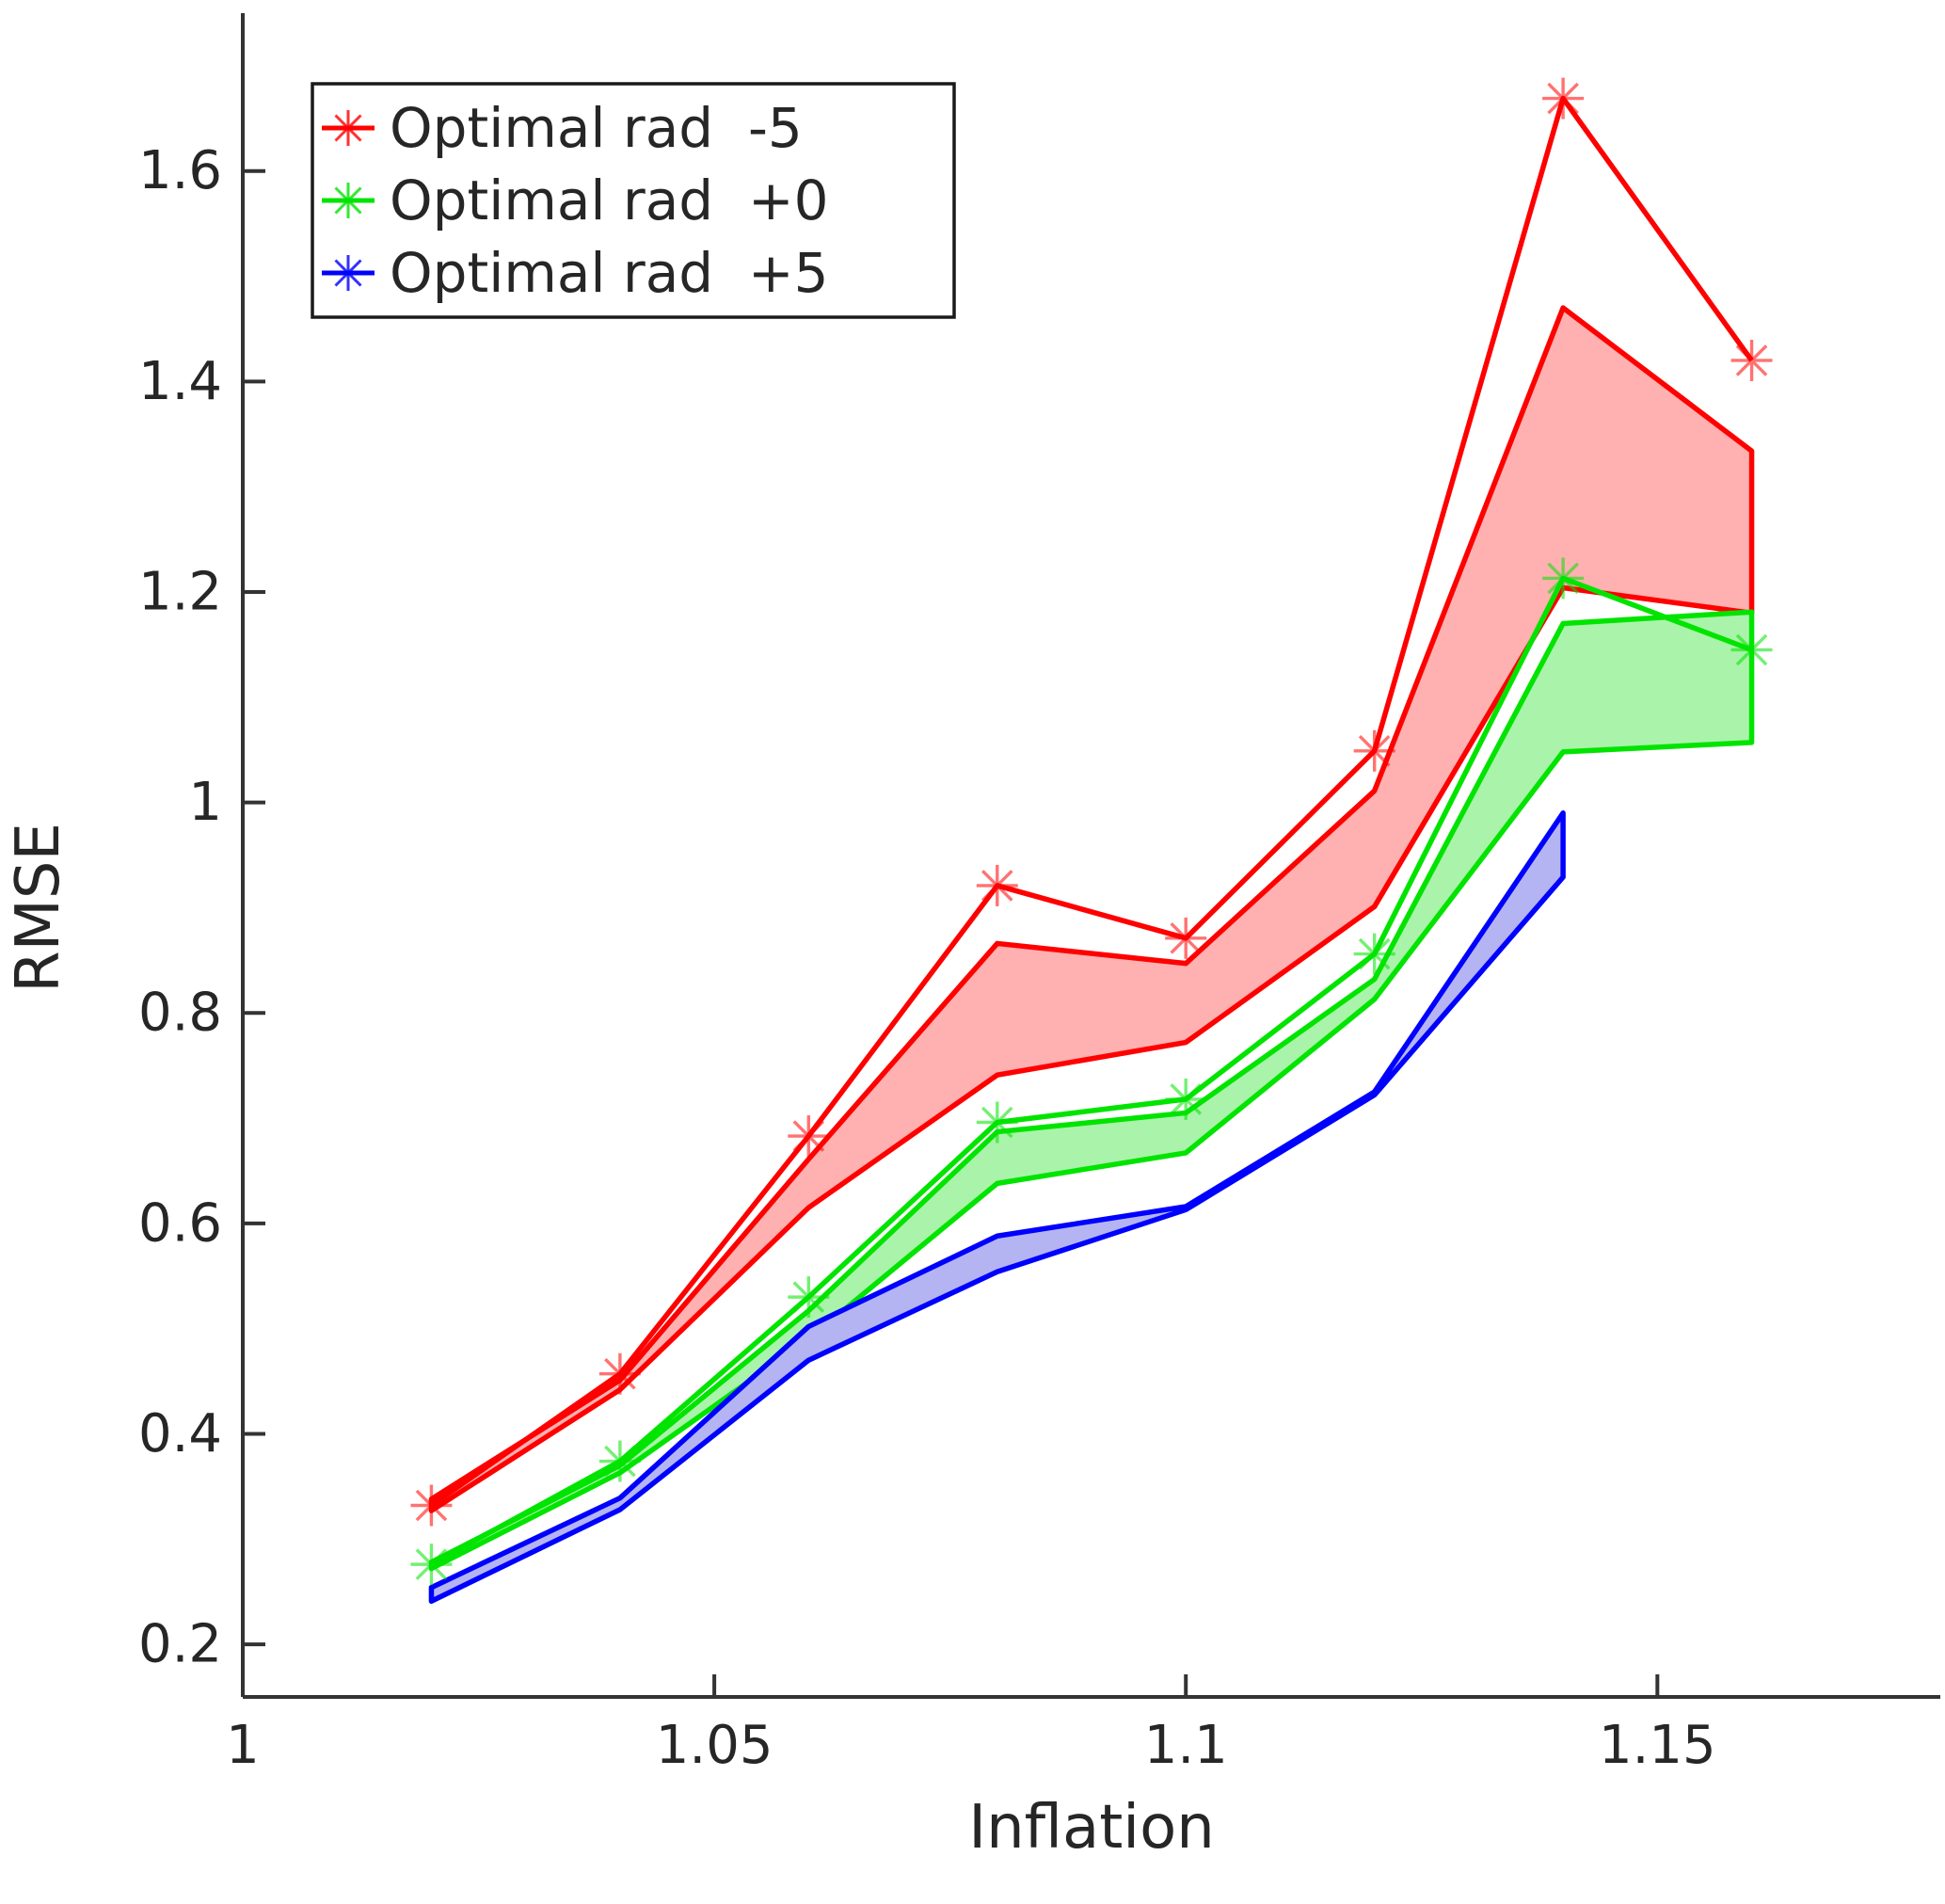 This screenshot has width=1945, height=1904. What do you see at coordinates (180, 1013) in the screenshot?
I see `y-tick-label: 0.8` at bounding box center [180, 1013].